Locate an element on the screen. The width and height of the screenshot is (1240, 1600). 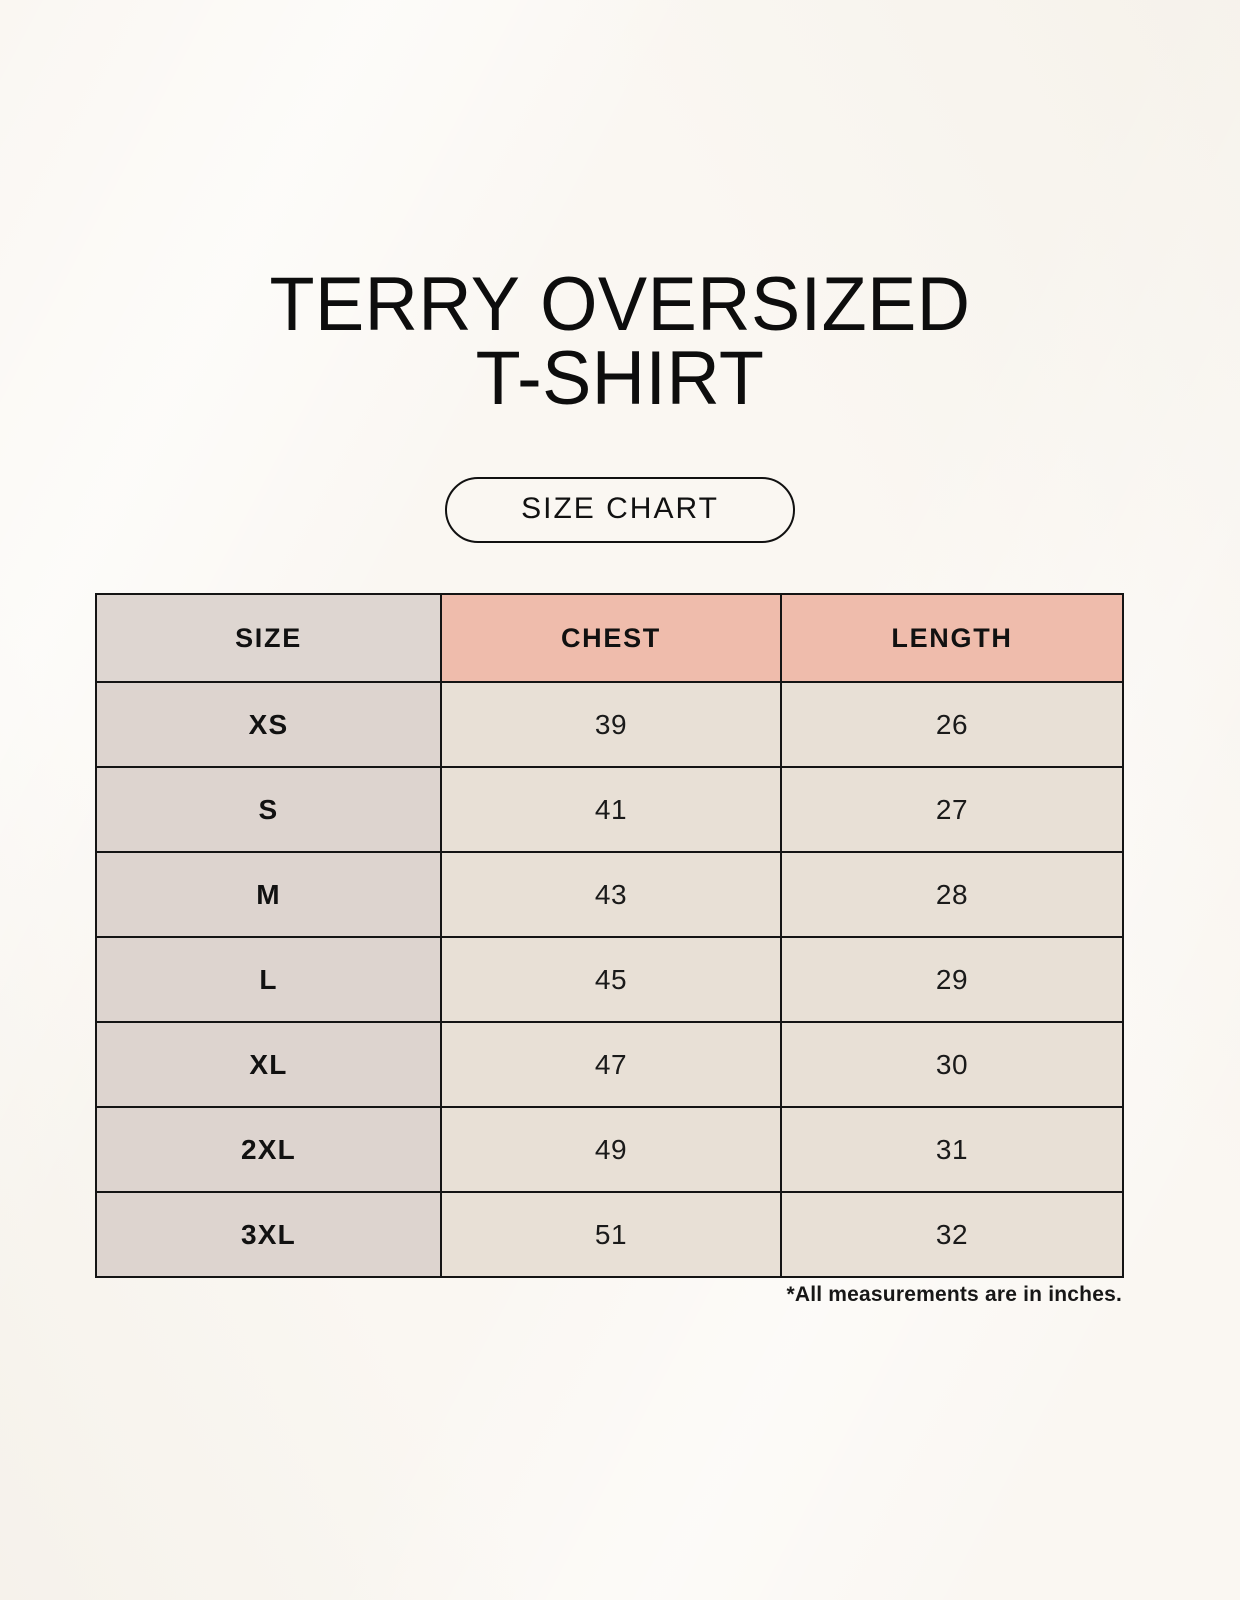
badge-container: SIZE CHART is located at coordinates (620, 510).